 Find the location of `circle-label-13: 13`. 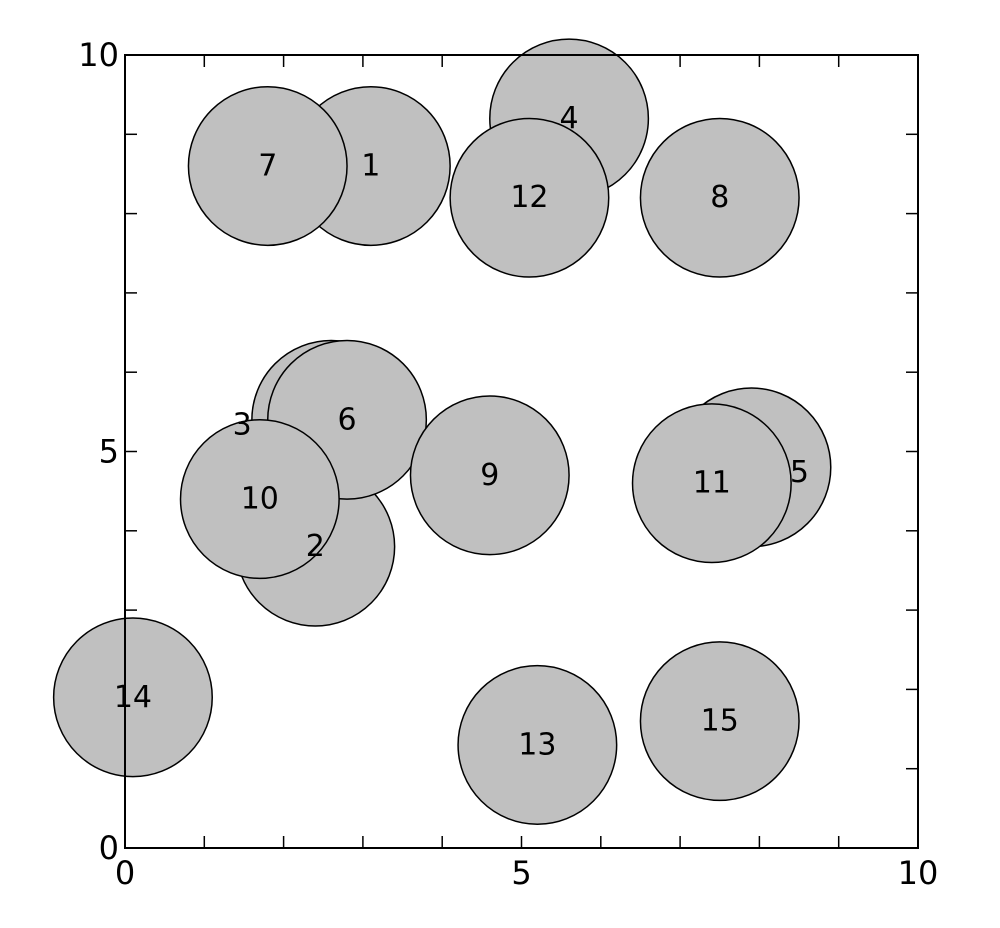

circle-label-13: 13 is located at coordinates (537, 744).